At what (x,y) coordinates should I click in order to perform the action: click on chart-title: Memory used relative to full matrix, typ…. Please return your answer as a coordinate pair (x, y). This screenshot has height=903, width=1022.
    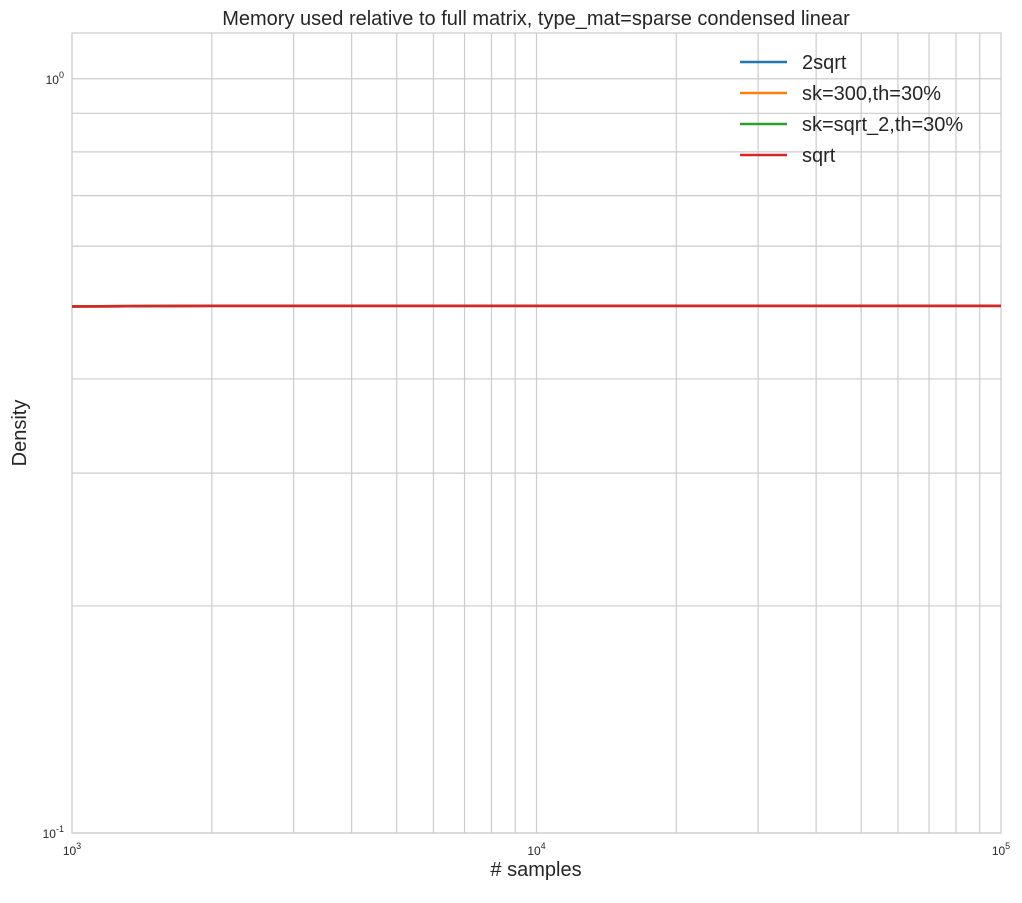
    Looking at the image, I should click on (536, 19).